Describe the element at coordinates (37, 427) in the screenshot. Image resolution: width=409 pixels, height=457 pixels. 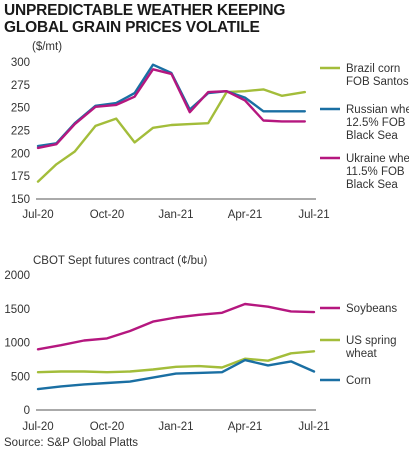
I see `cbot-futures-chart-x-tick-label: Jul-20` at that location.